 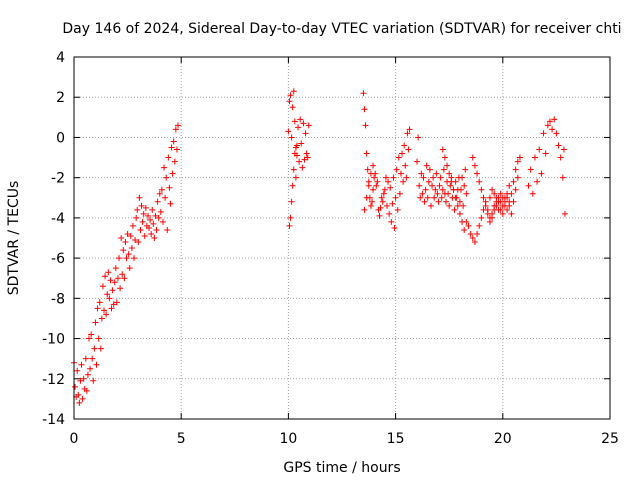 What do you see at coordinates (53, 420) in the screenshot?
I see `y-tick-label: -14` at bounding box center [53, 420].